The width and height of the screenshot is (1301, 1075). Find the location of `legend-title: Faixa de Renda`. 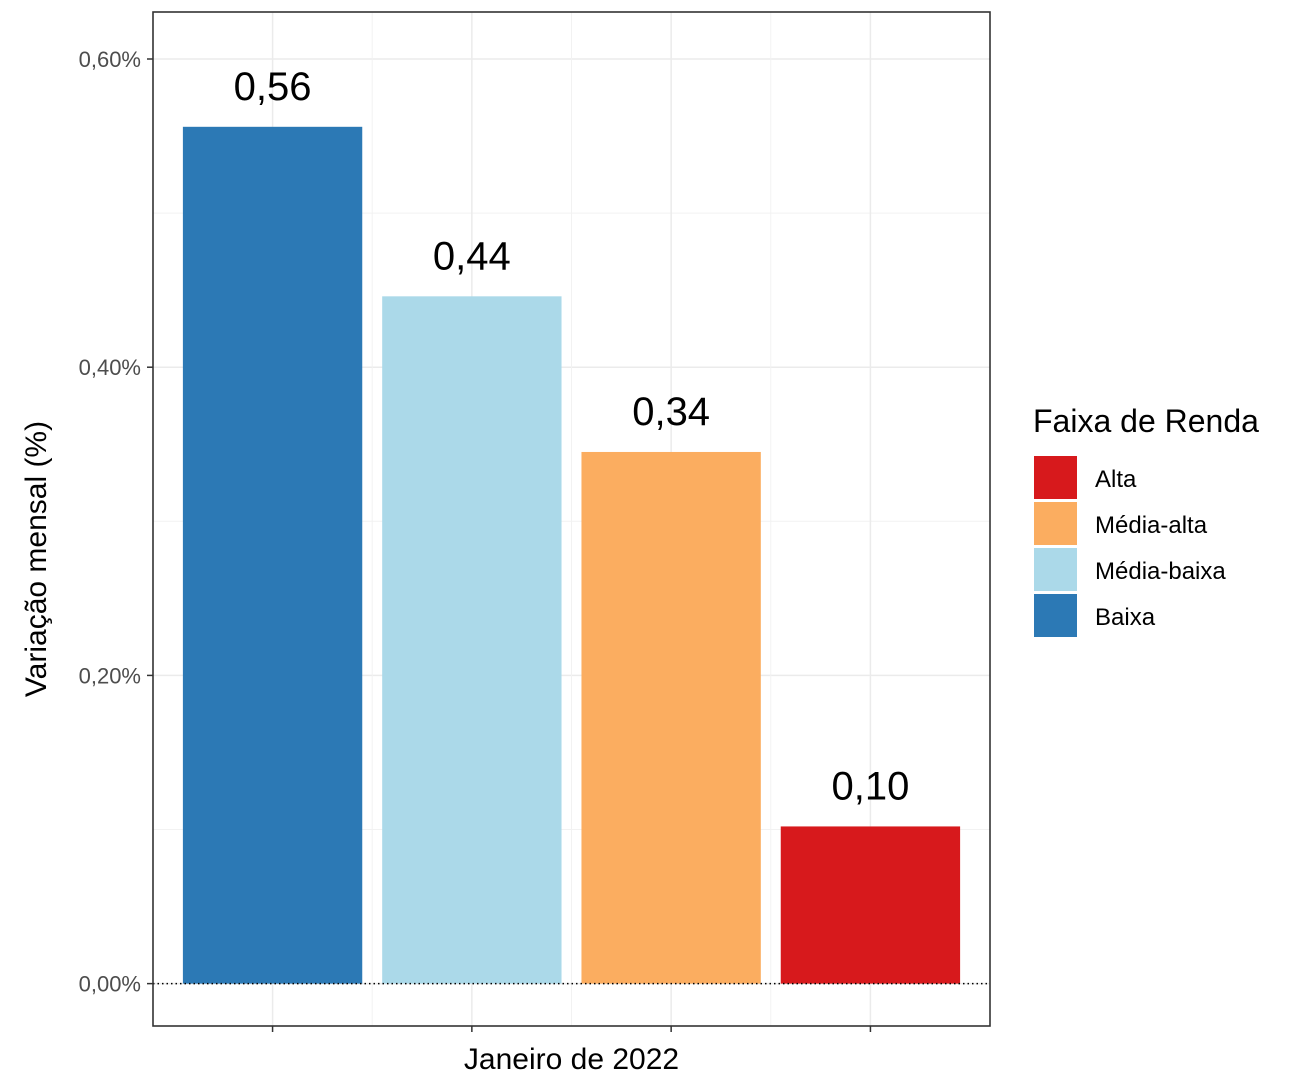

legend-title: Faixa de Renda is located at coordinates (1146, 421).